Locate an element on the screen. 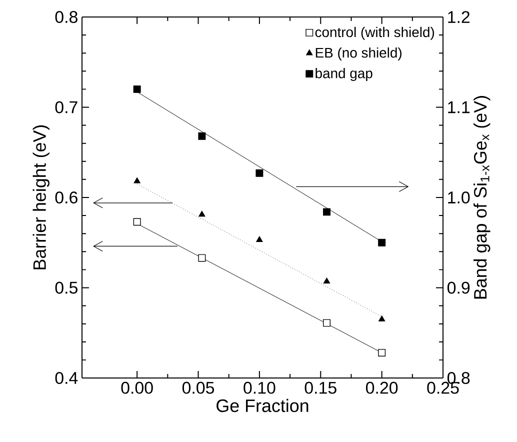  legend-label: EB (no shield) is located at coordinates (359, 53).